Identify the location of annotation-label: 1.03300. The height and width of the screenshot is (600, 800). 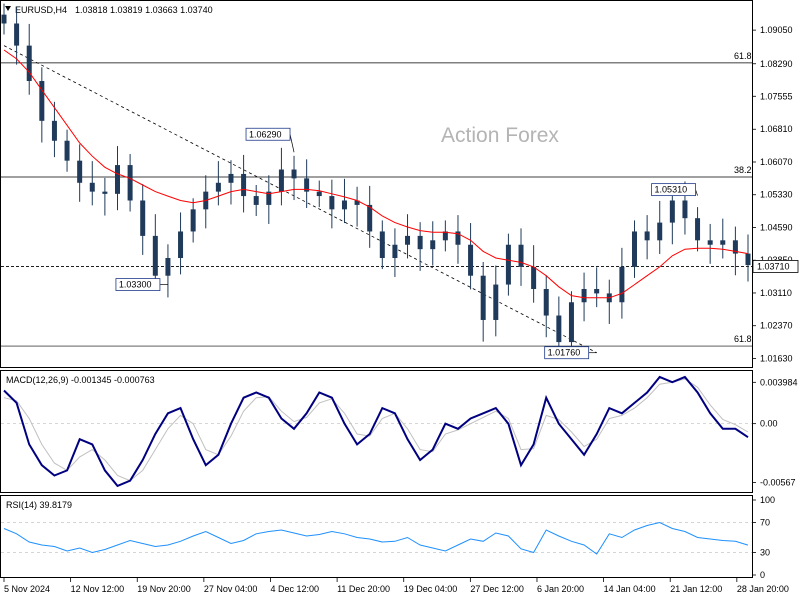
(135, 285).